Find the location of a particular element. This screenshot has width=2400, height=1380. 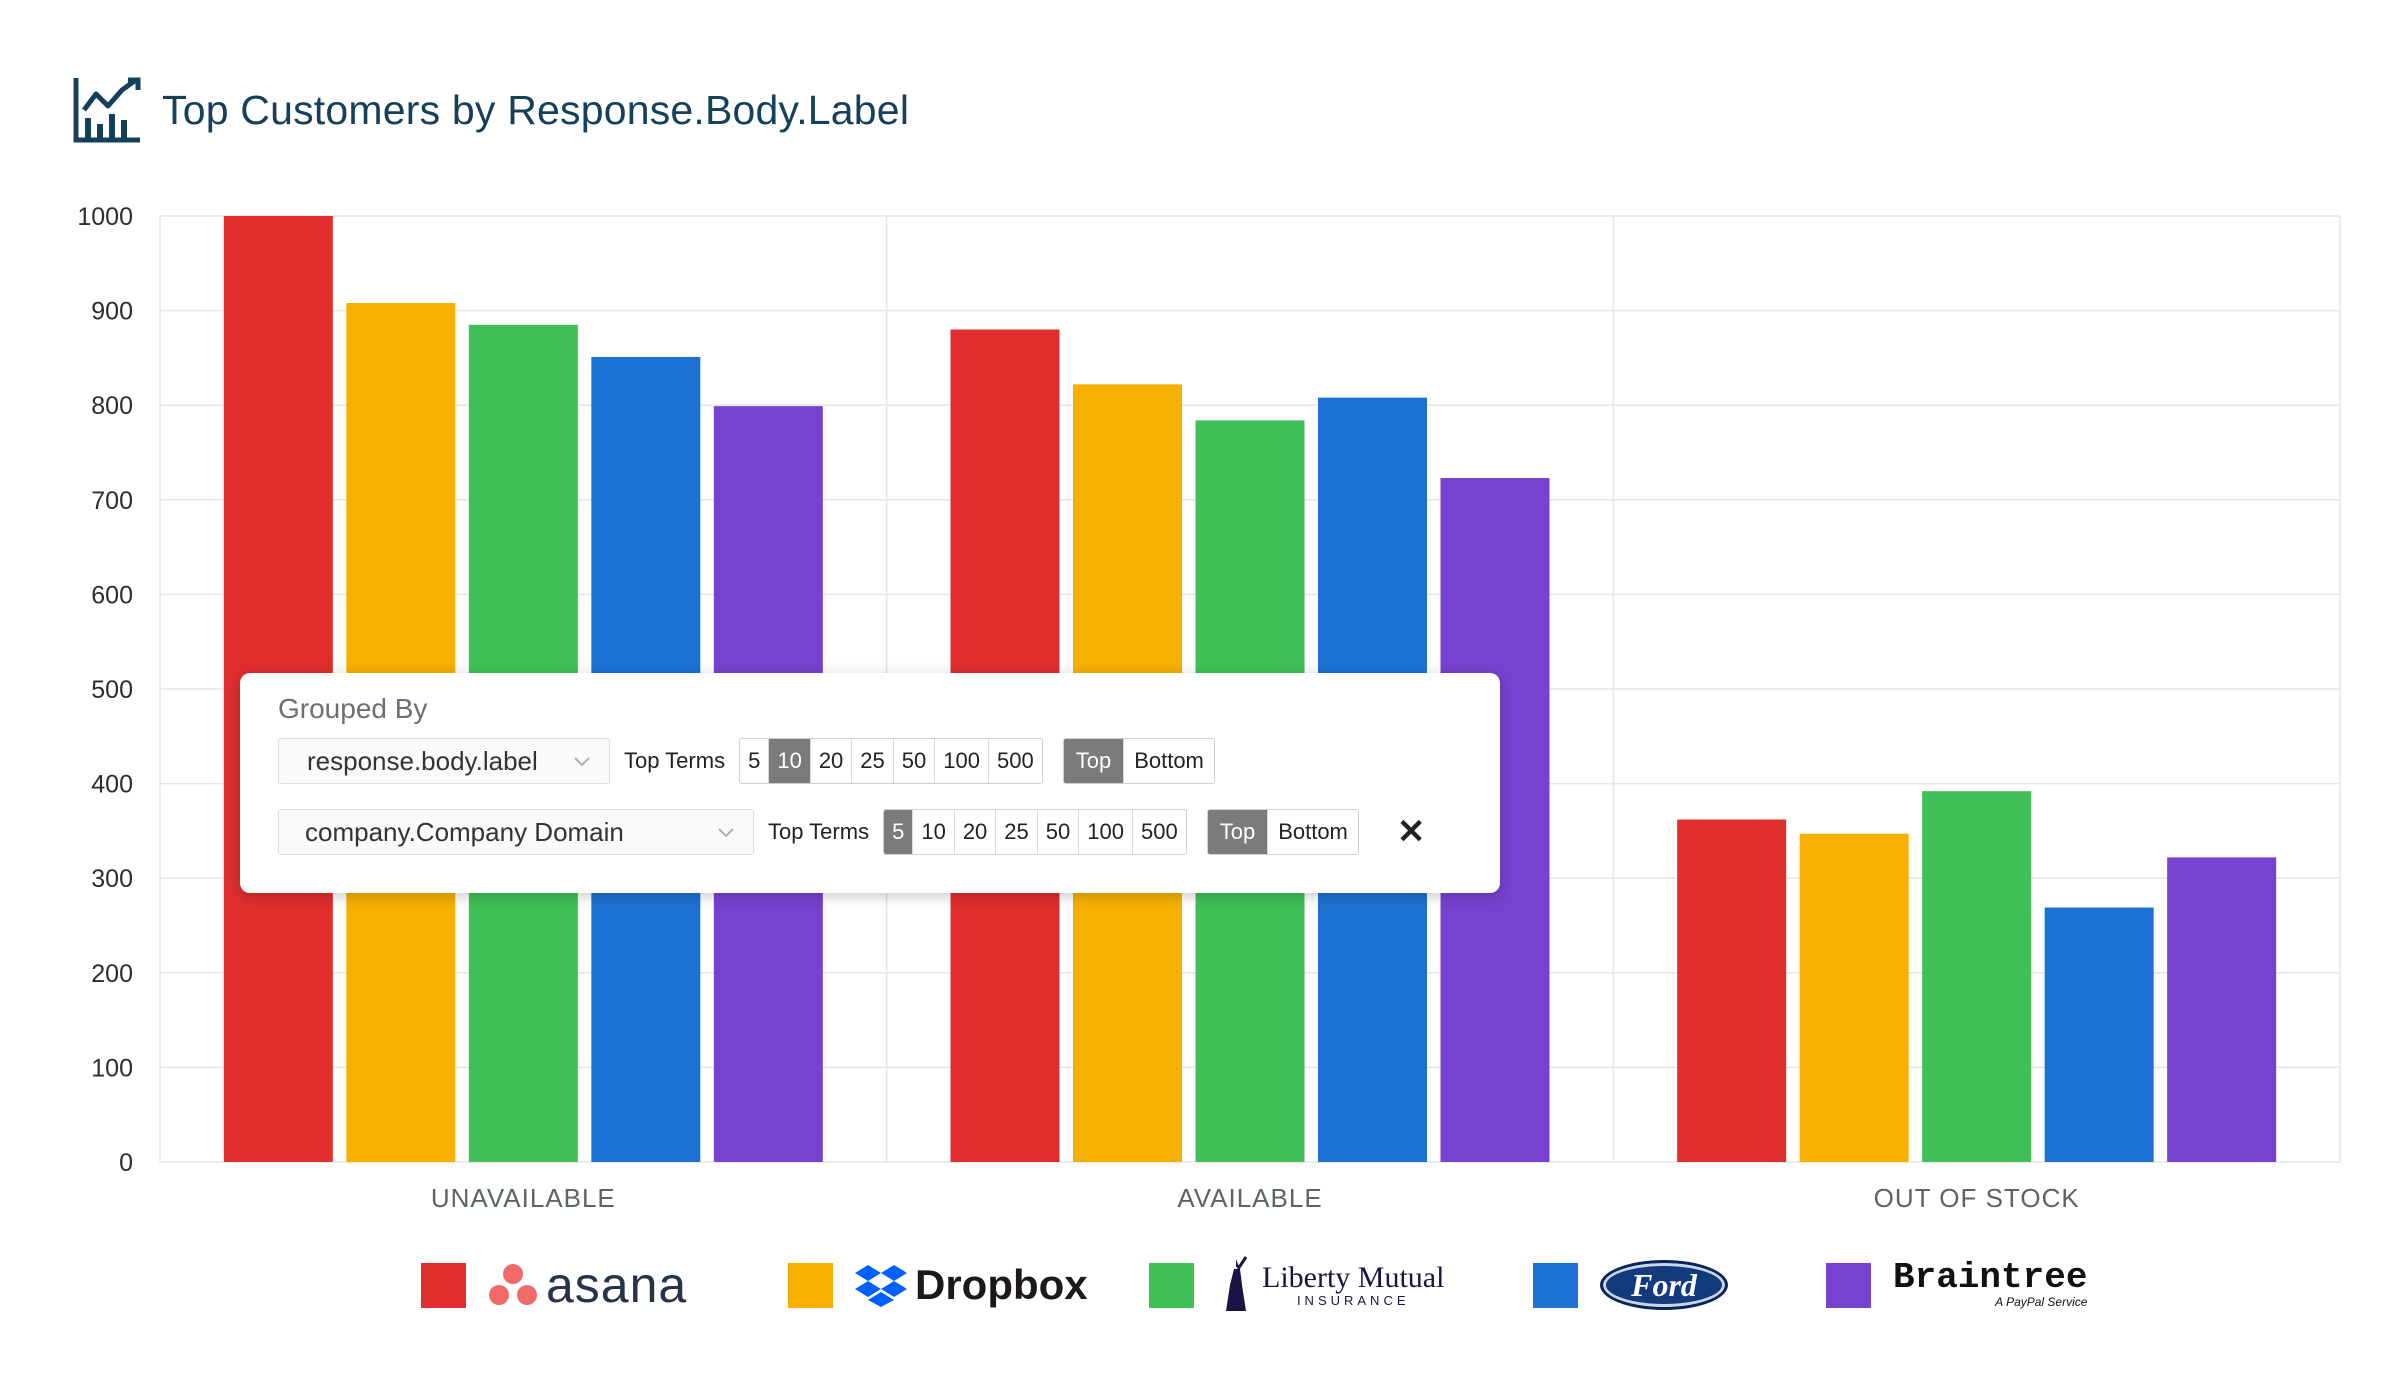

y-tick-label: 1000 is located at coordinates (105, 217).